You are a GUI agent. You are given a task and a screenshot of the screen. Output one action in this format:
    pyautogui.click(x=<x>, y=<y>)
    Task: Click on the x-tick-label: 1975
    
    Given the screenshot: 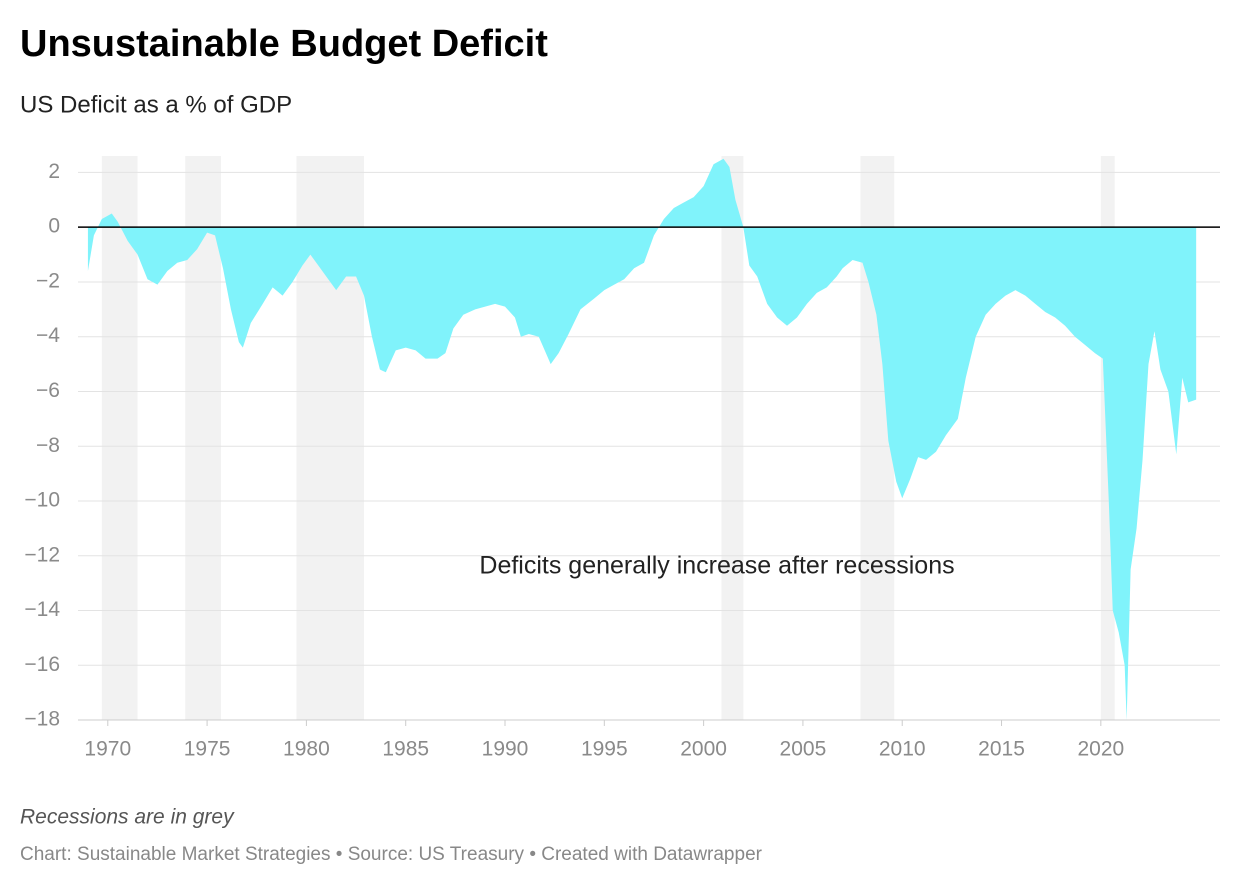 What is the action you would take?
    pyautogui.click(x=207, y=749)
    